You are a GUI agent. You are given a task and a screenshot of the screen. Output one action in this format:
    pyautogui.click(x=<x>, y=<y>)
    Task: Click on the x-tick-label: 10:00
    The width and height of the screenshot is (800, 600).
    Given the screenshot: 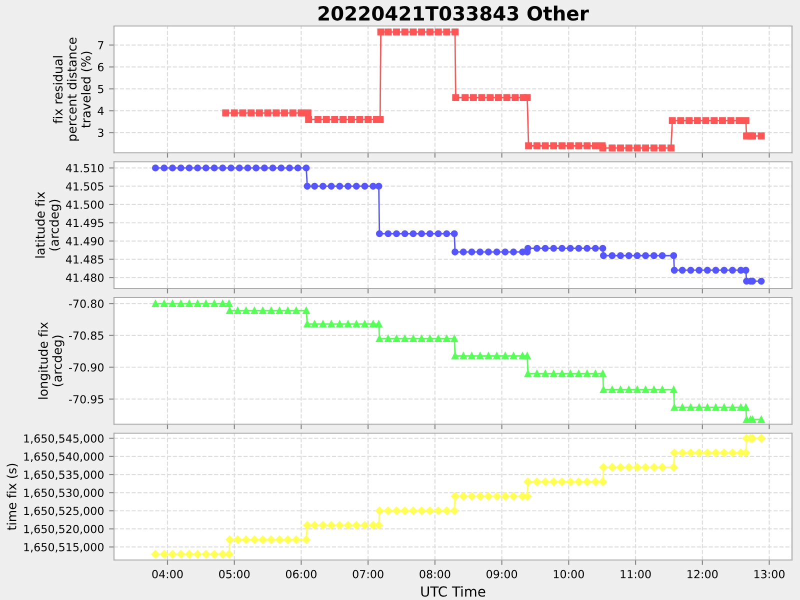 What is the action you would take?
    pyautogui.click(x=569, y=574)
    